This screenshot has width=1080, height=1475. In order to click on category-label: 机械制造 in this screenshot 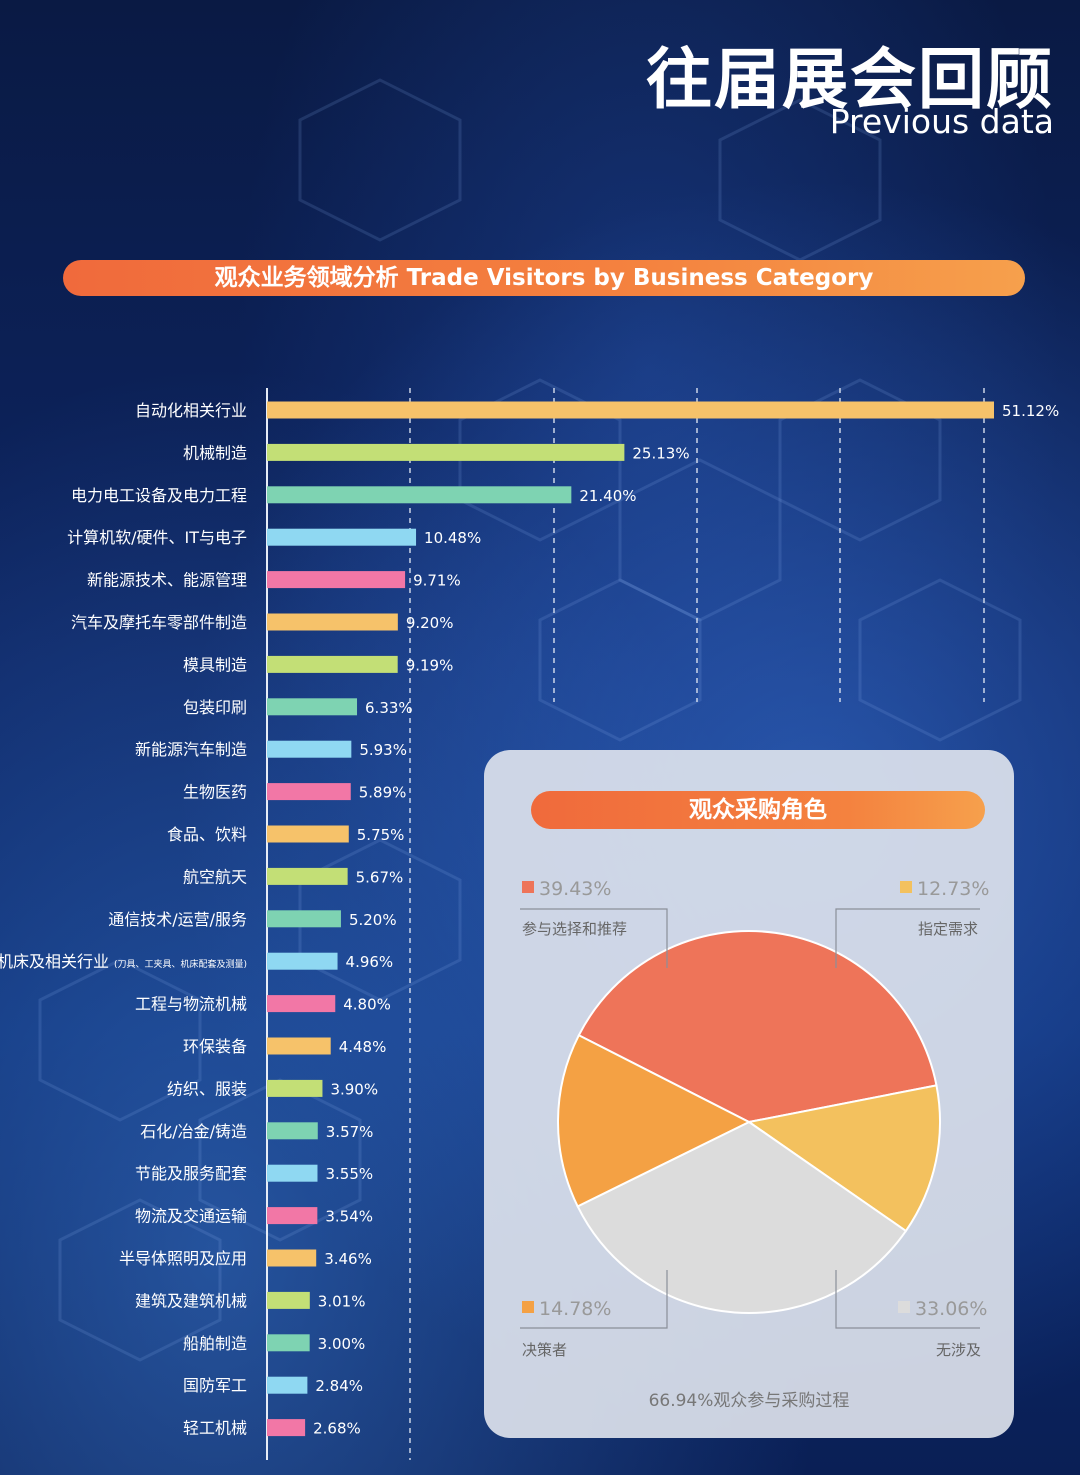, I will do `click(215, 452)`.